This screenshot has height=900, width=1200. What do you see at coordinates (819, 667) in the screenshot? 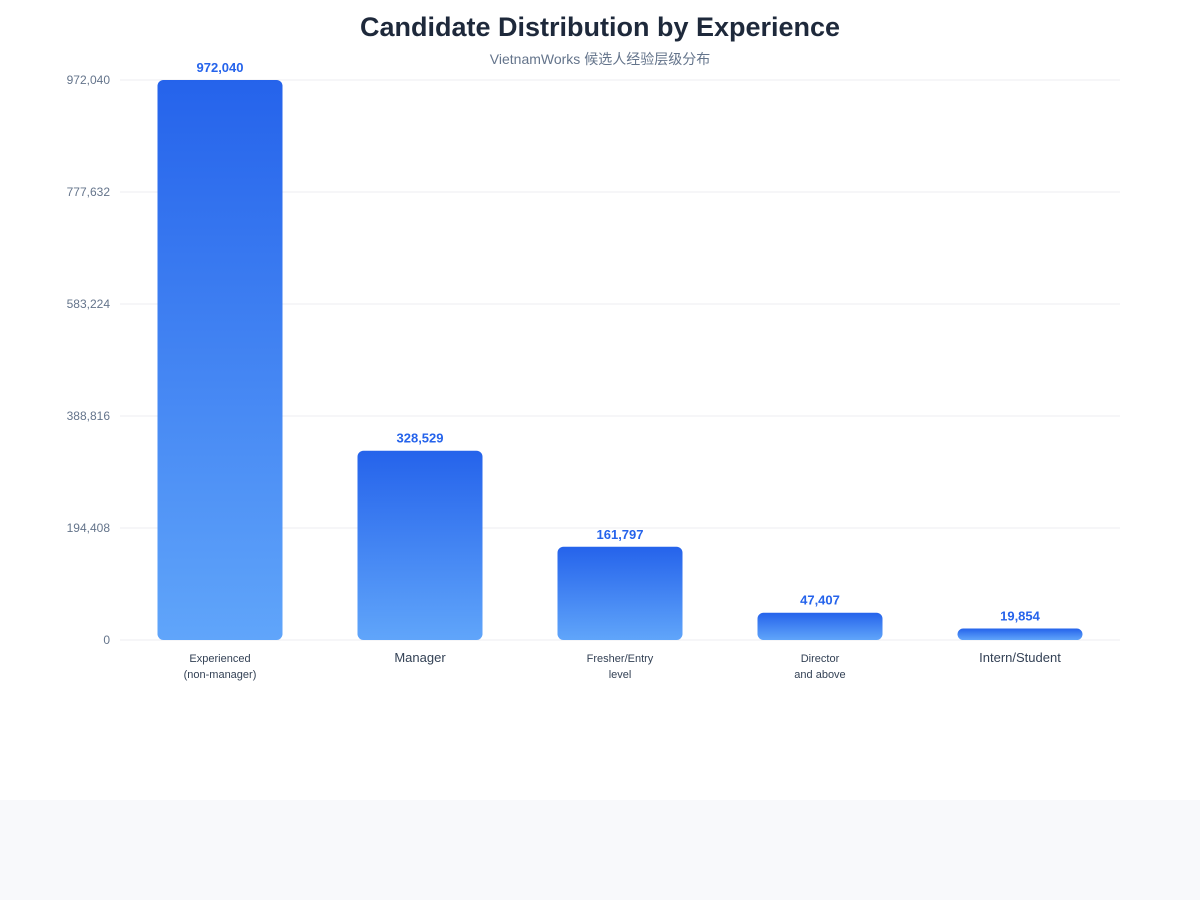
I see `category-label: Director and above` at bounding box center [819, 667].